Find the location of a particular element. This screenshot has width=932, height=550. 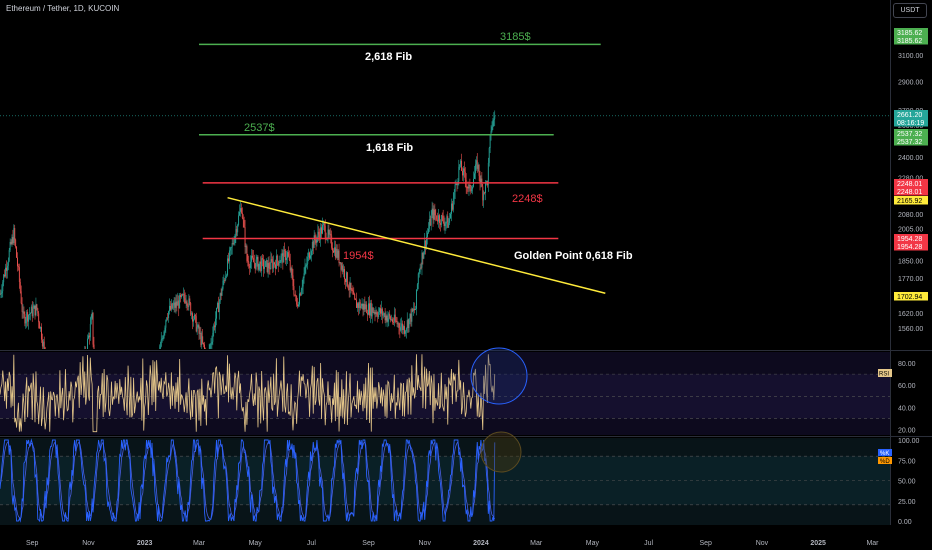

price-label: 08:16:19 is located at coordinates (910, 123).